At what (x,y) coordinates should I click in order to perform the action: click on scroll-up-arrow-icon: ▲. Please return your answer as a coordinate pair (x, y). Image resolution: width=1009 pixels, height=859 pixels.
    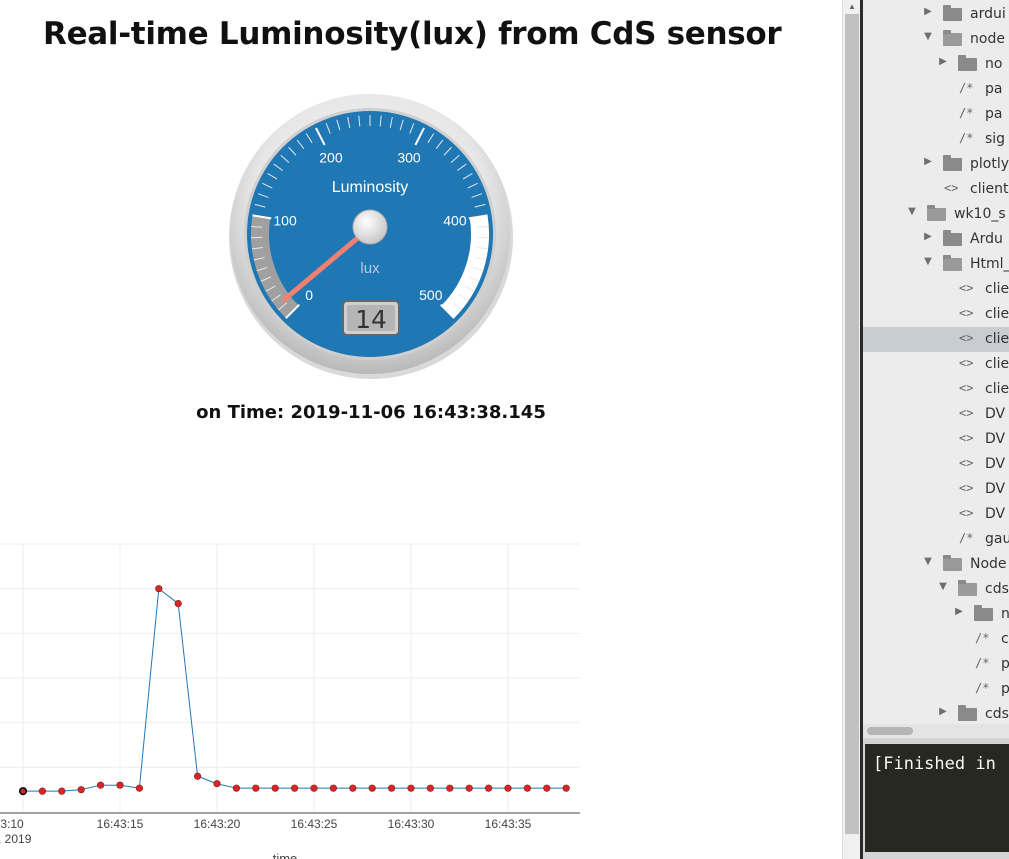
    Looking at the image, I should click on (852, 6).